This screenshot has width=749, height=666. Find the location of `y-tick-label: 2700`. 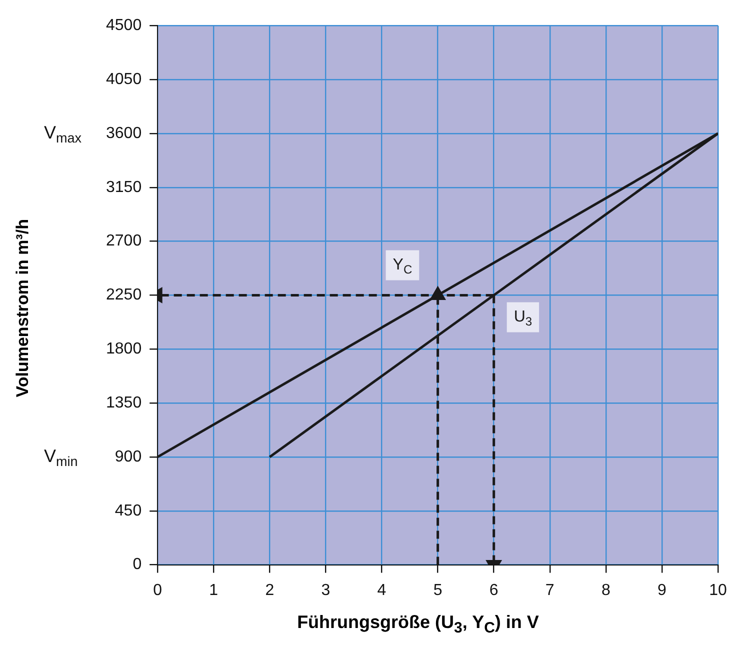

y-tick-label: 2700 is located at coordinates (124, 241).